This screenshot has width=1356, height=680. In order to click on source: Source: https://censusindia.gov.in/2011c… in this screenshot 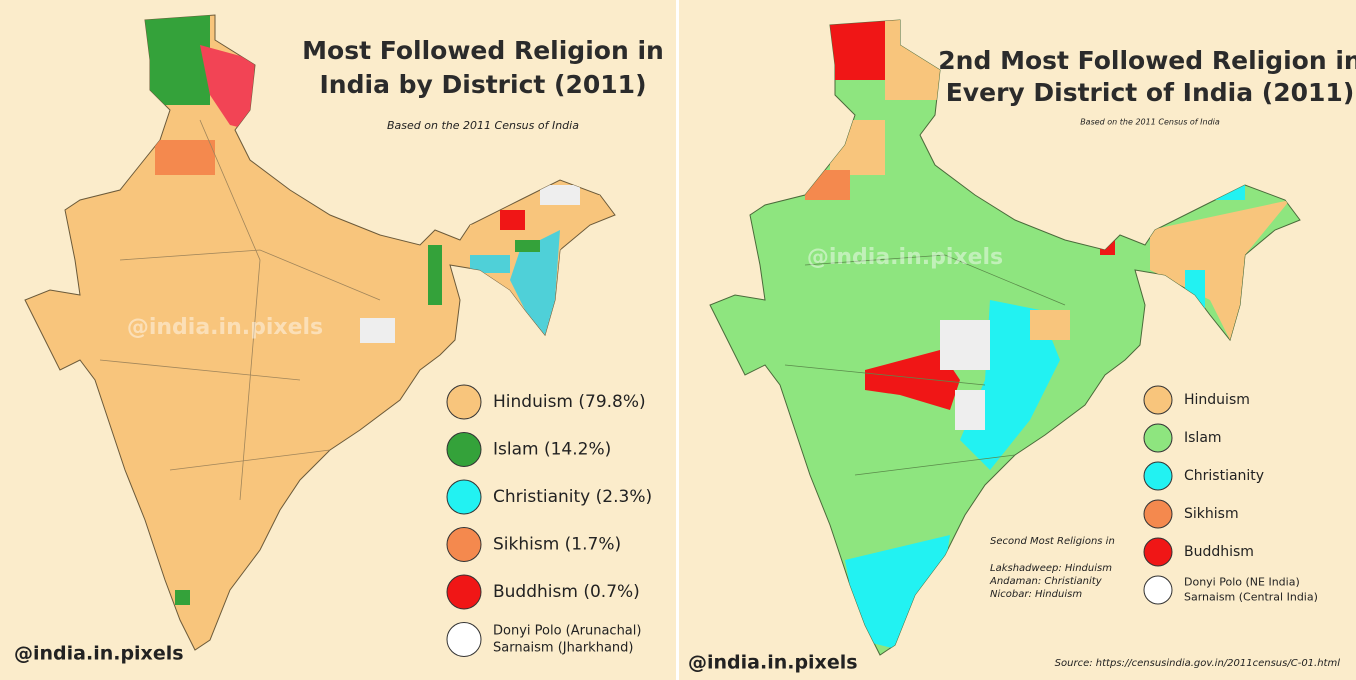, I will do `click(1198, 663)`.